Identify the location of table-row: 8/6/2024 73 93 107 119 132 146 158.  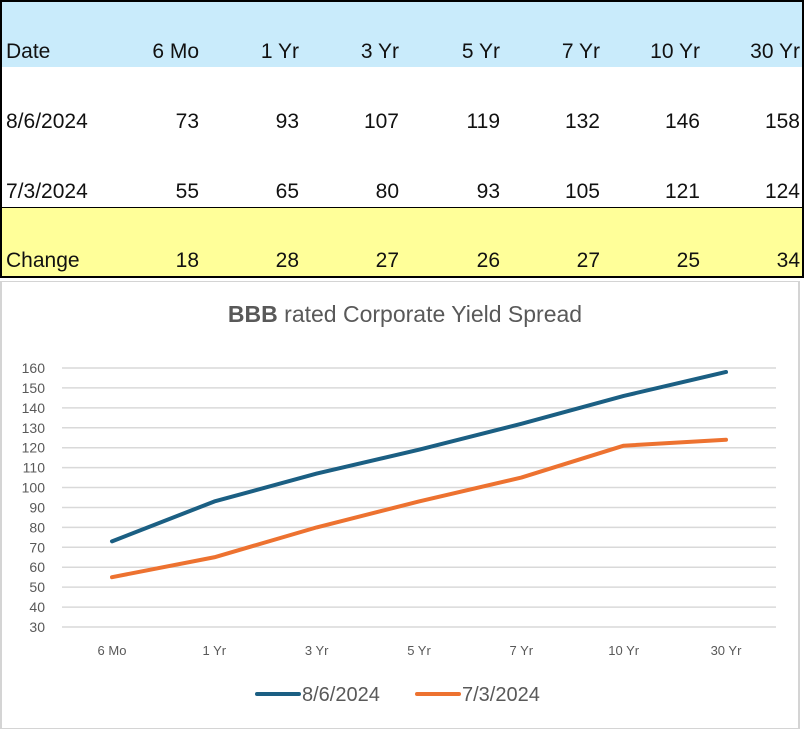
(402, 102).